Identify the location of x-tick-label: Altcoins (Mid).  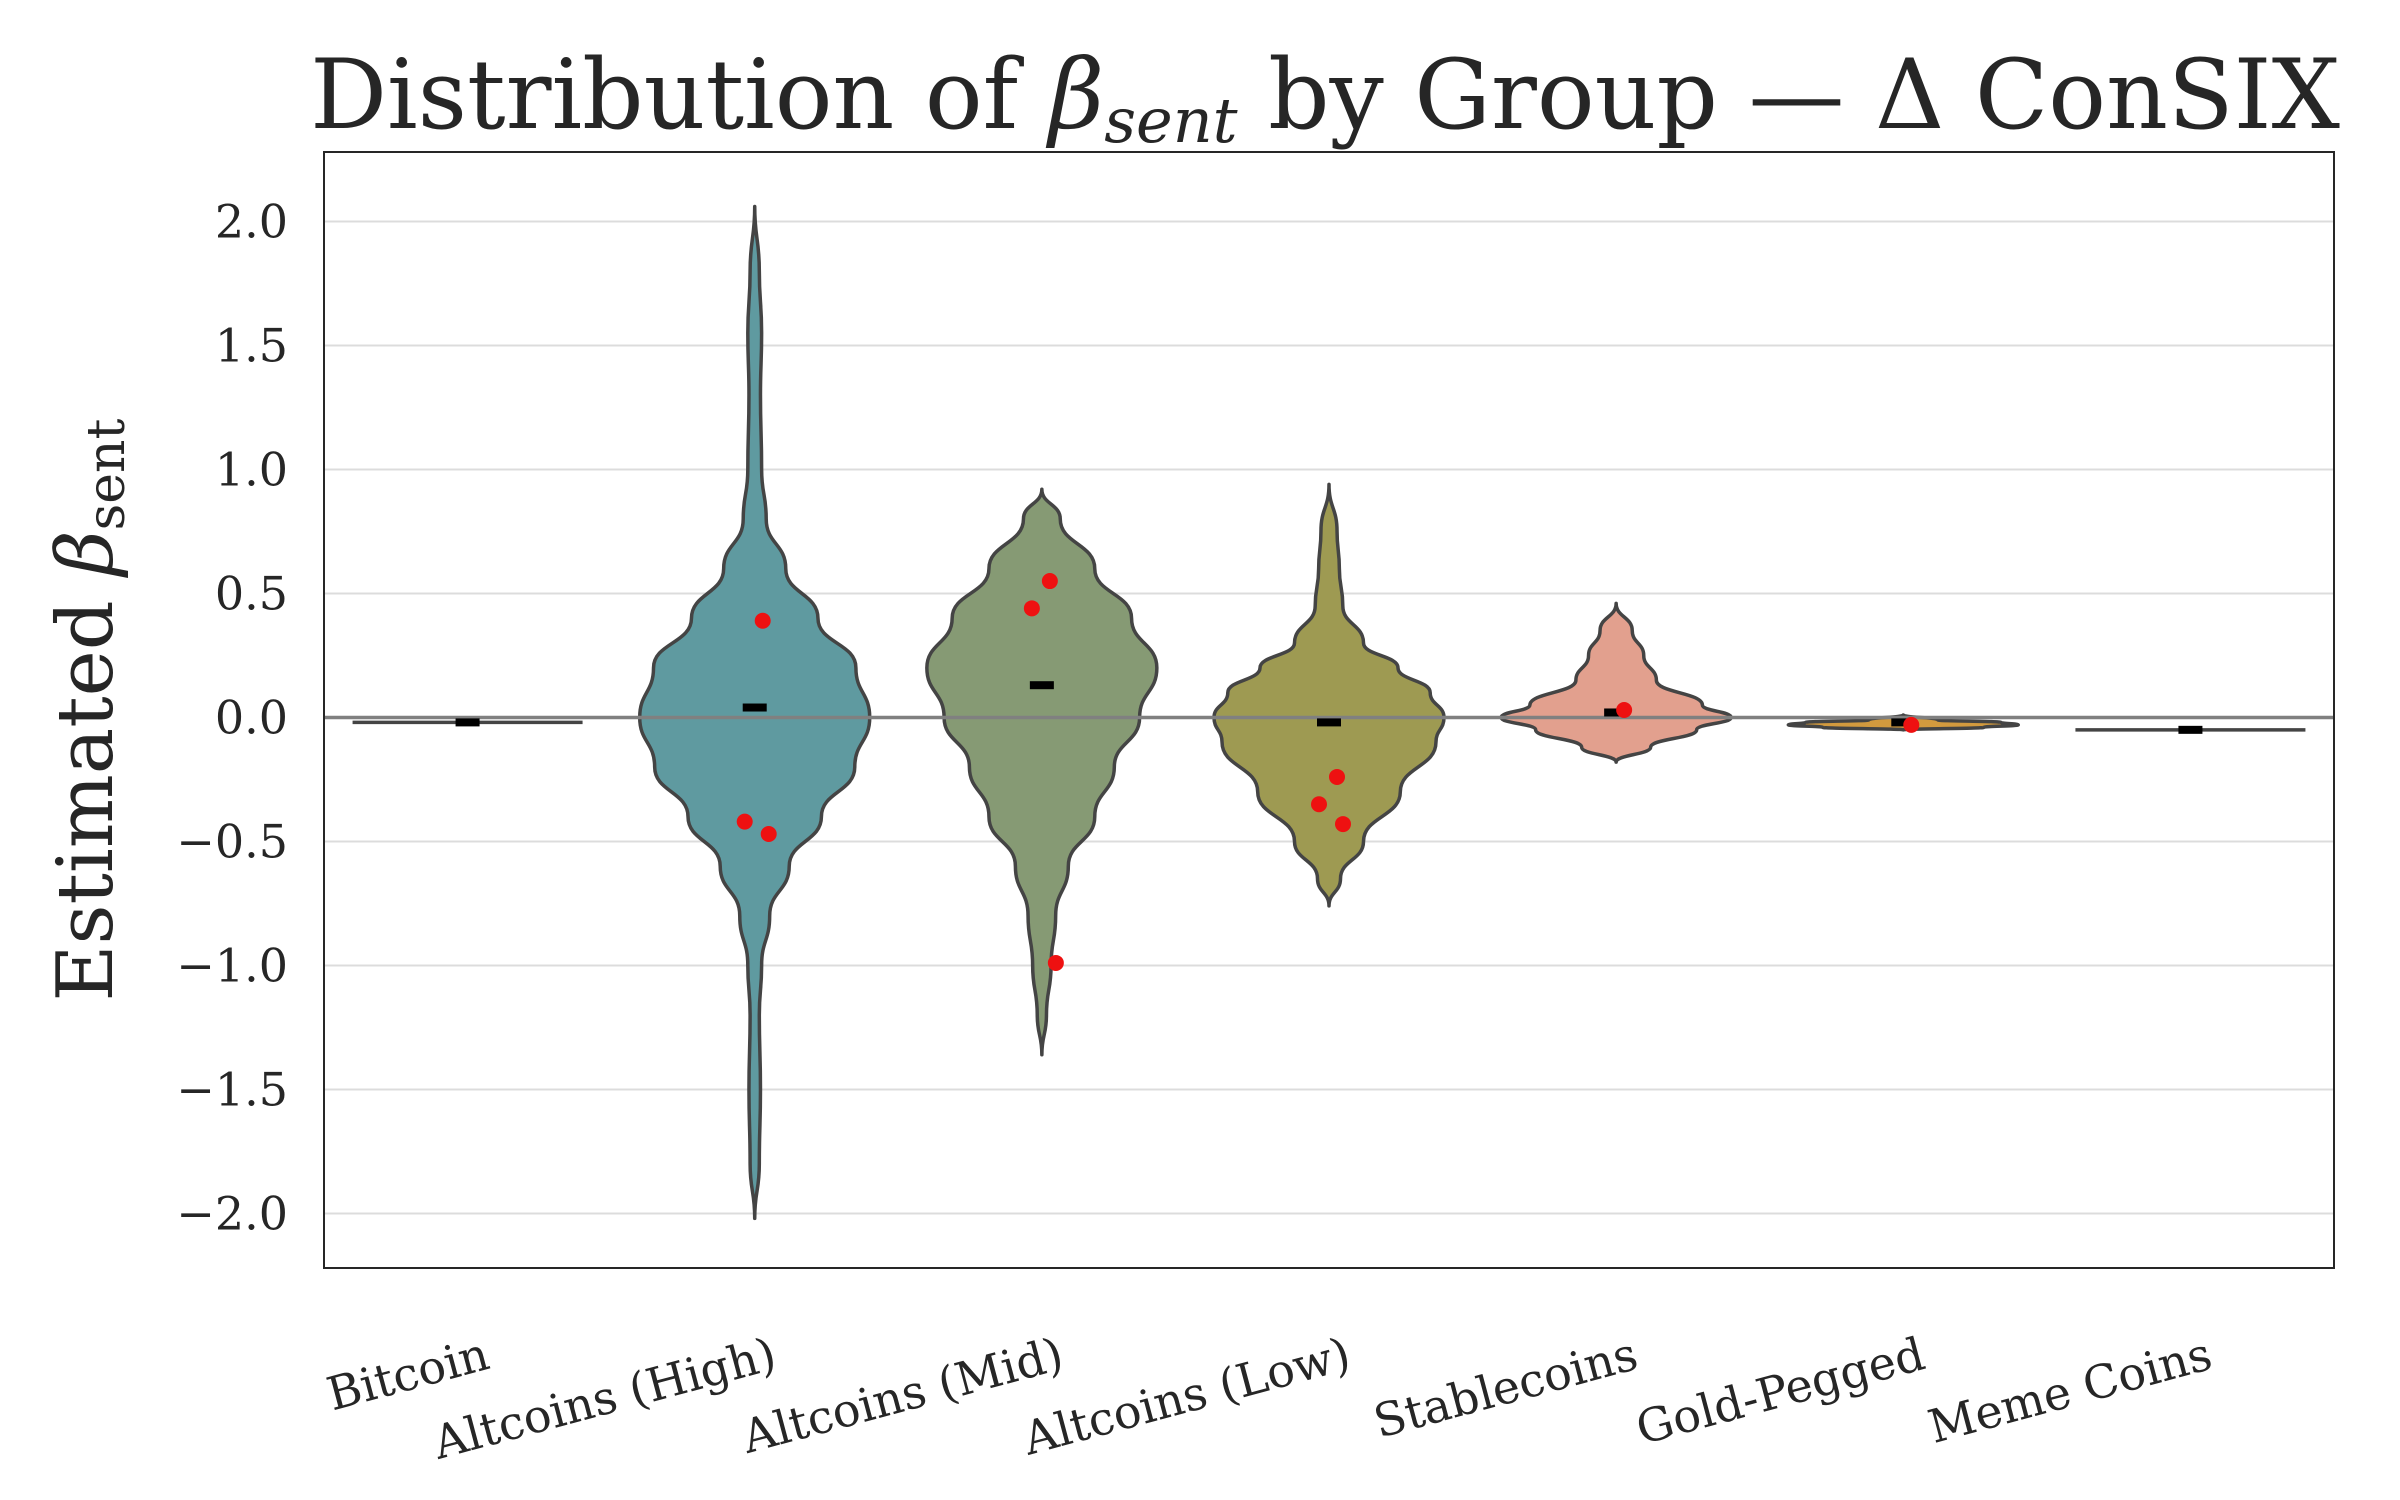
(901, 1395).